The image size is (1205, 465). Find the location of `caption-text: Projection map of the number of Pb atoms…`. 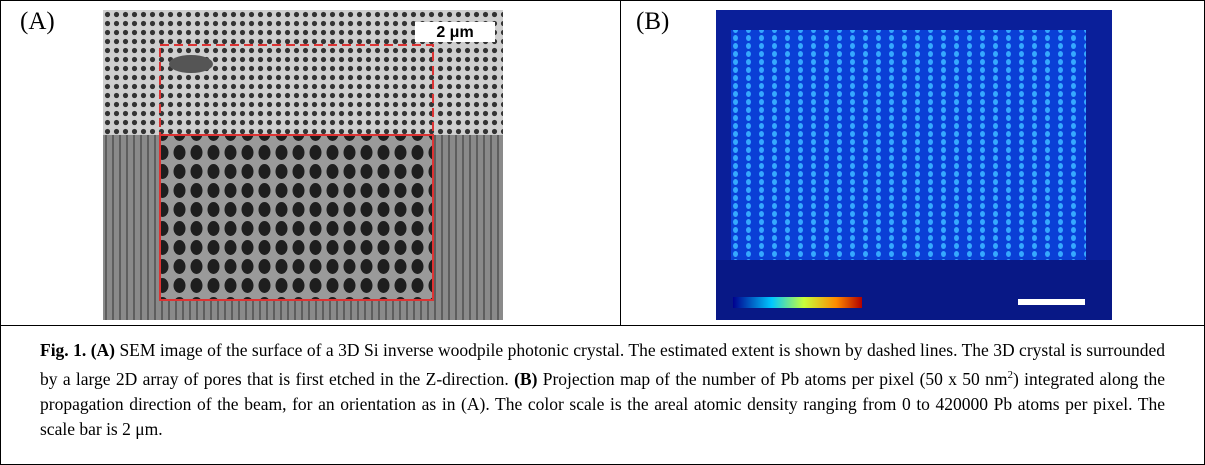

caption-text: Projection map of the number of Pb atoms… is located at coordinates (775, 378).